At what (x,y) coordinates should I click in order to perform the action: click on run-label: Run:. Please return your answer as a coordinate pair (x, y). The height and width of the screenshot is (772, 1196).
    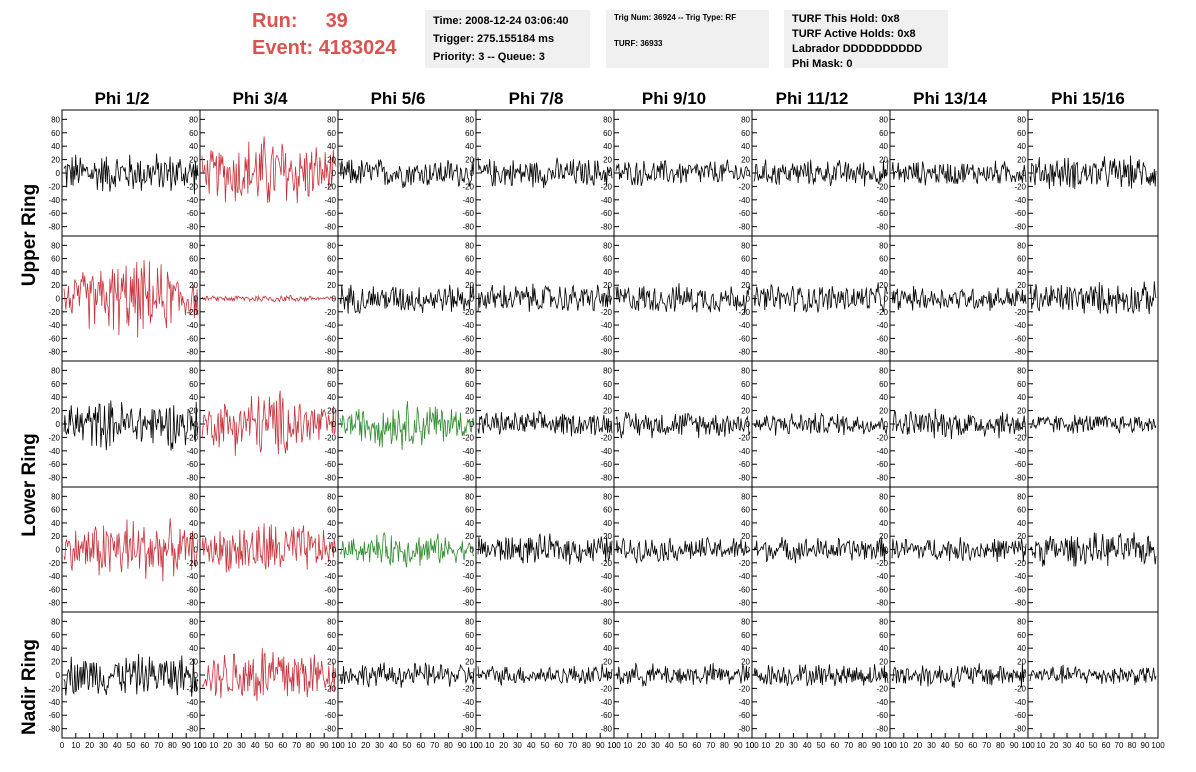
    Looking at the image, I should click on (275, 21).